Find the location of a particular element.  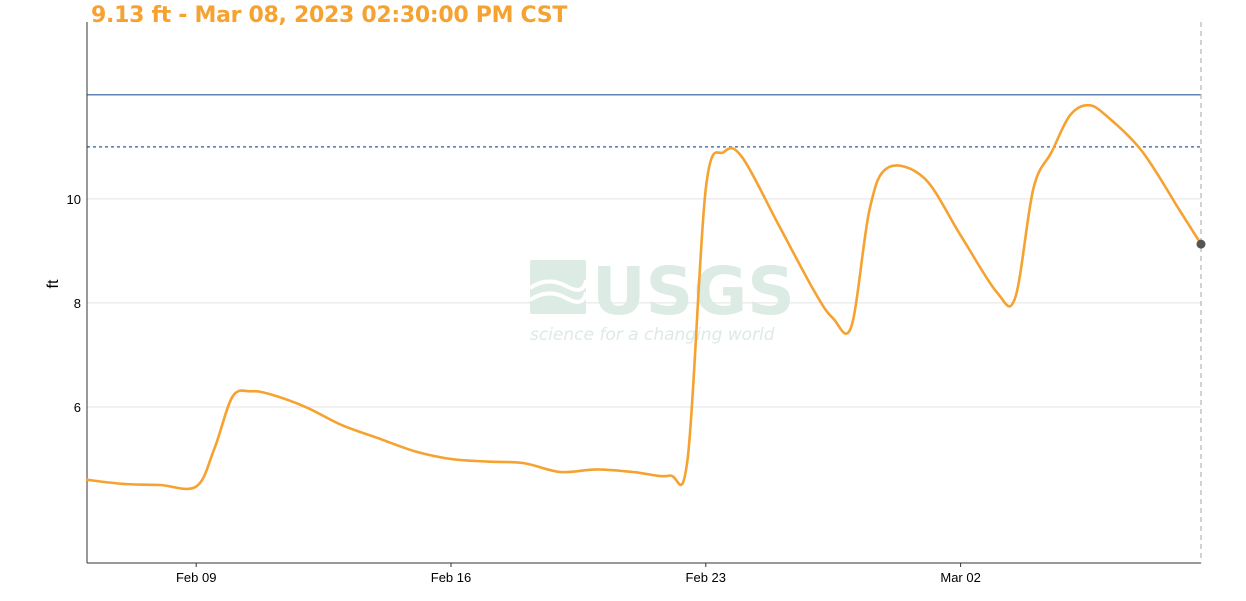

y-tick-label: 6 is located at coordinates (77, 407).